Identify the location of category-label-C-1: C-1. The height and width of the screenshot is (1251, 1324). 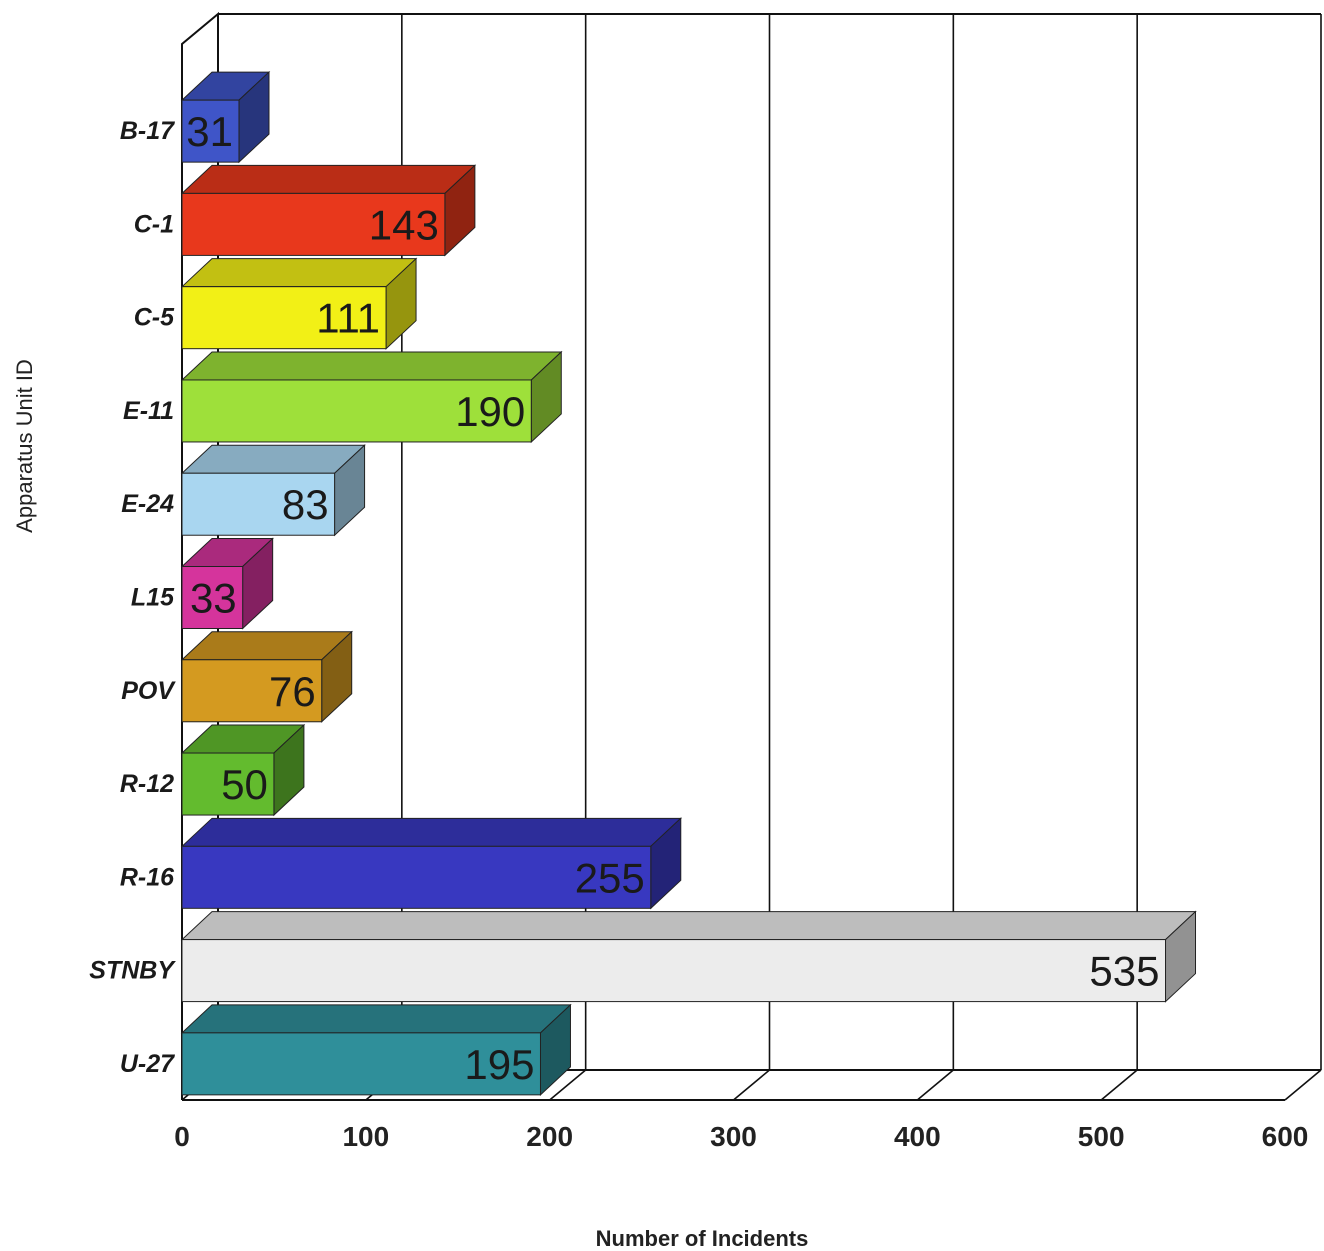
(154, 224).